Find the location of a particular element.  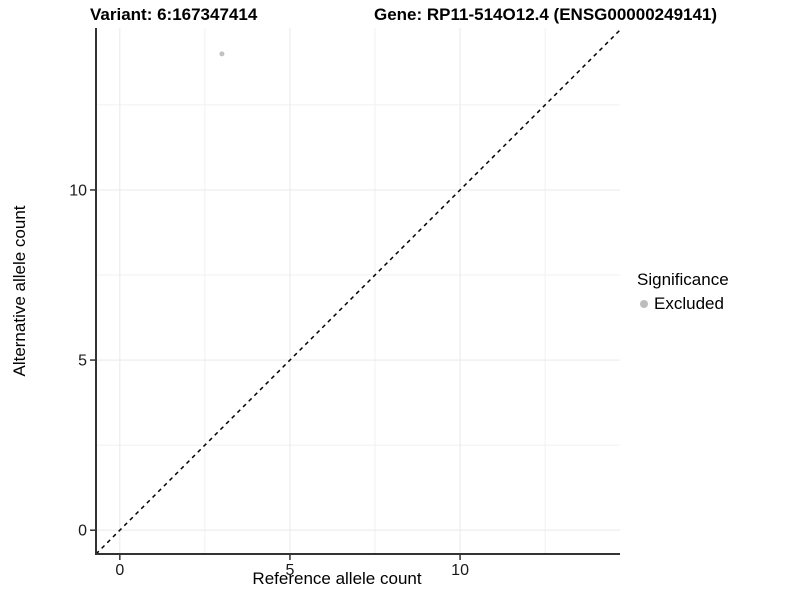

y-tick-label: 10 is located at coordinates (78, 190).